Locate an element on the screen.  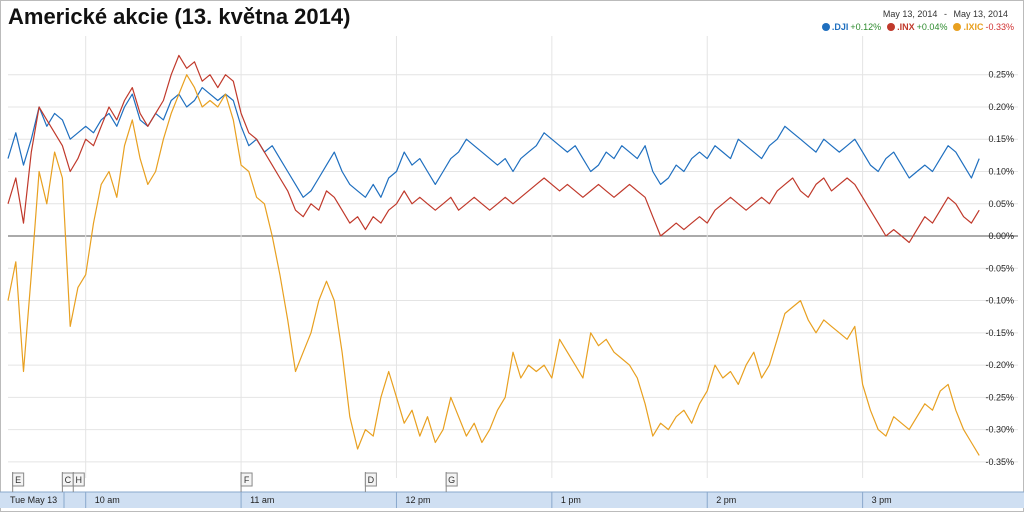
legend-item-dji: .DJI +0.12% is located at coordinates (851, 27).